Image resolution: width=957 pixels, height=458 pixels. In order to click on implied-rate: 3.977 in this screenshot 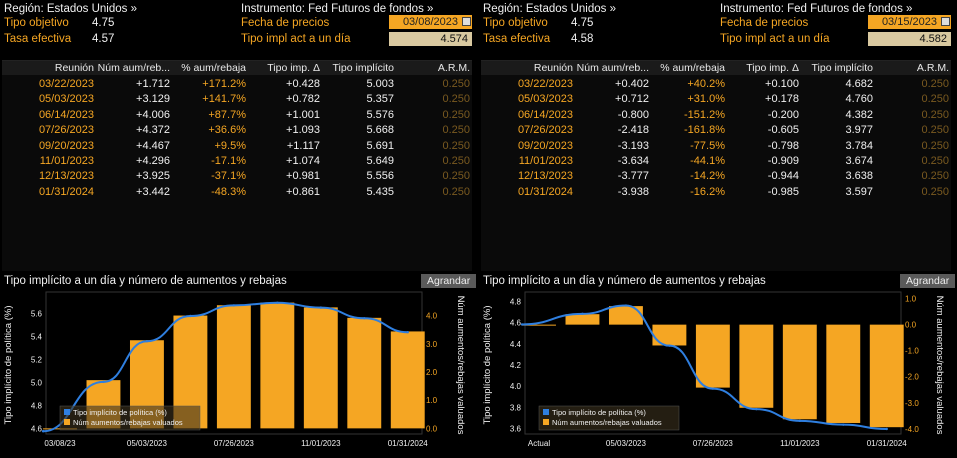, I will do `click(859, 130)`.